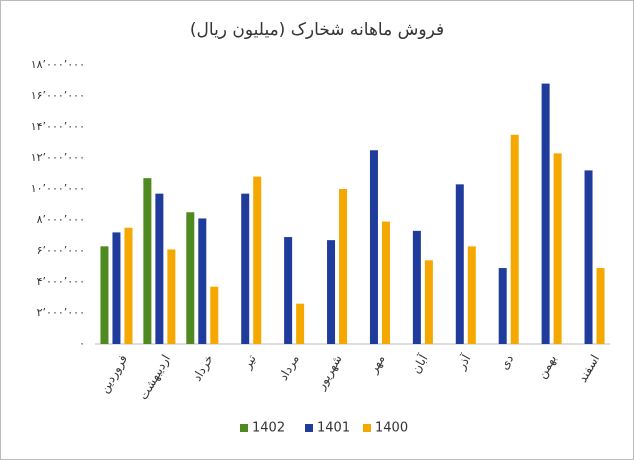  I want to click on x-tick-label: دی, so click(506, 362).